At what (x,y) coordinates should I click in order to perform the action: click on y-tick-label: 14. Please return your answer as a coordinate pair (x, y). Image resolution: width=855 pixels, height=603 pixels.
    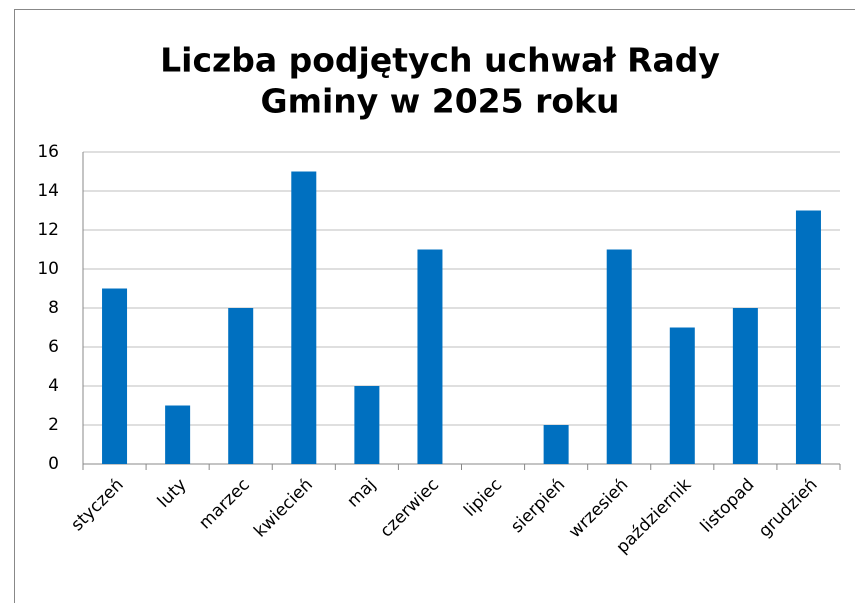
    Looking at the image, I should click on (48, 191).